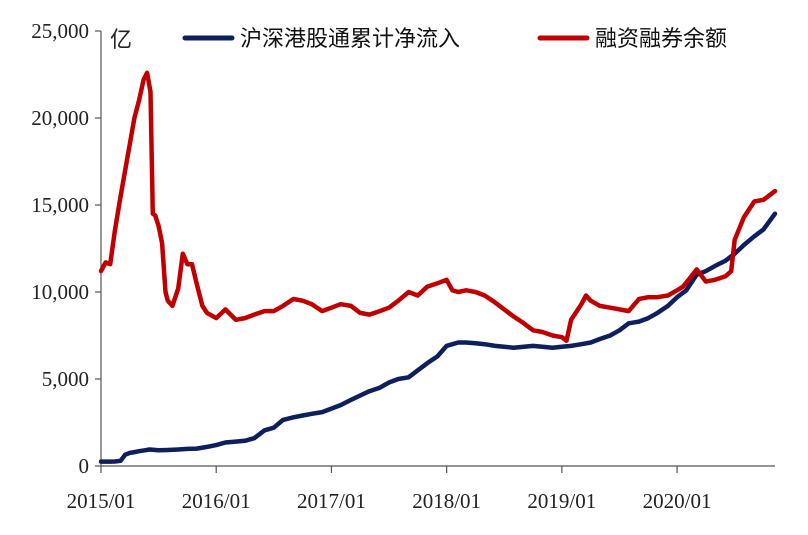 The image size is (808, 535). Describe the element at coordinates (84, 466) in the screenshot. I see `y-tick-label: 0` at that location.